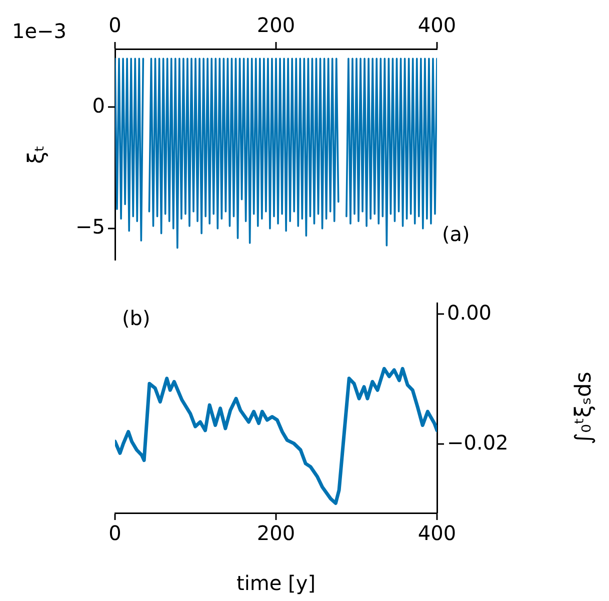 The image size is (609, 601). Describe the element at coordinates (90, 226) in the screenshot. I see `y-tick-label: −5` at that location.